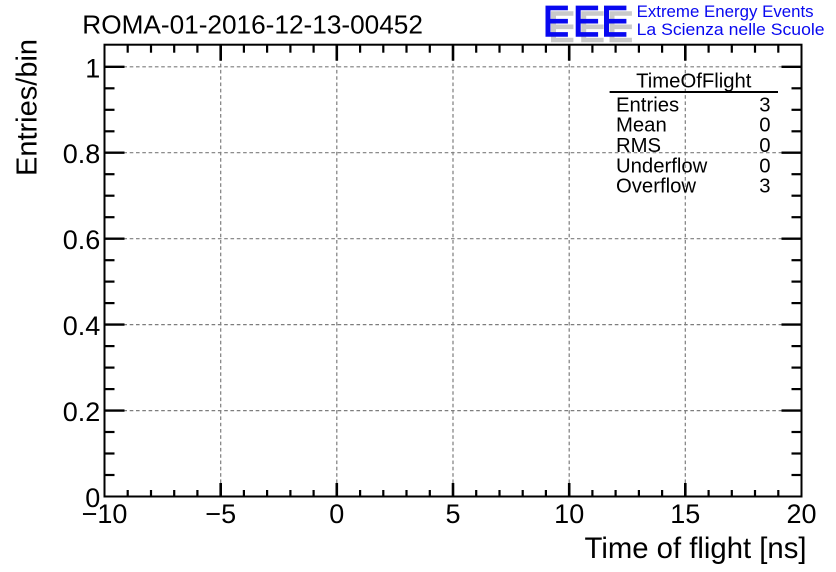 This screenshot has width=836, height=572. Describe the element at coordinates (725, 12) in the screenshot. I see `svg-text: Extreme Energy Events` at that location.